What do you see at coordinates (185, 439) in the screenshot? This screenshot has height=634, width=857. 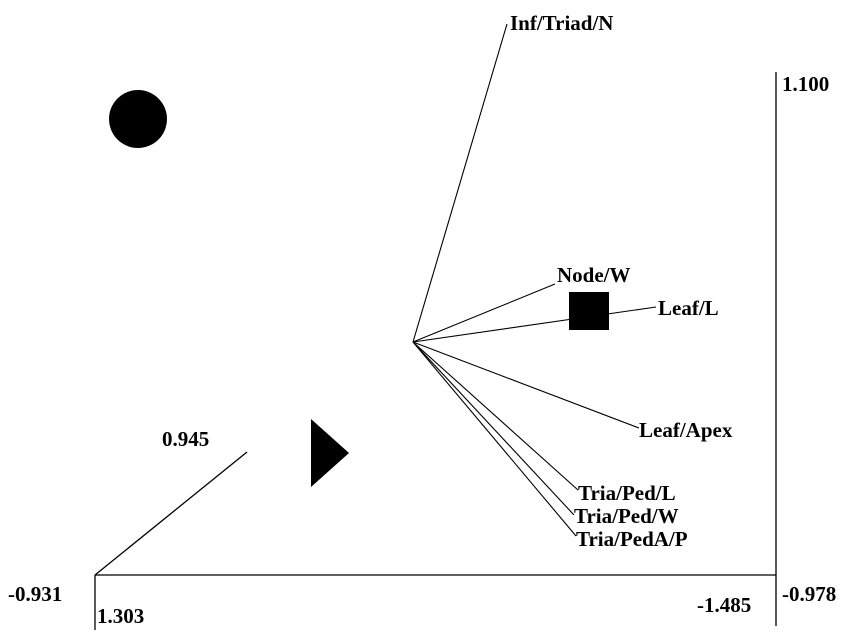 I see `depth-axis-far-label: 0.945` at bounding box center [185, 439].